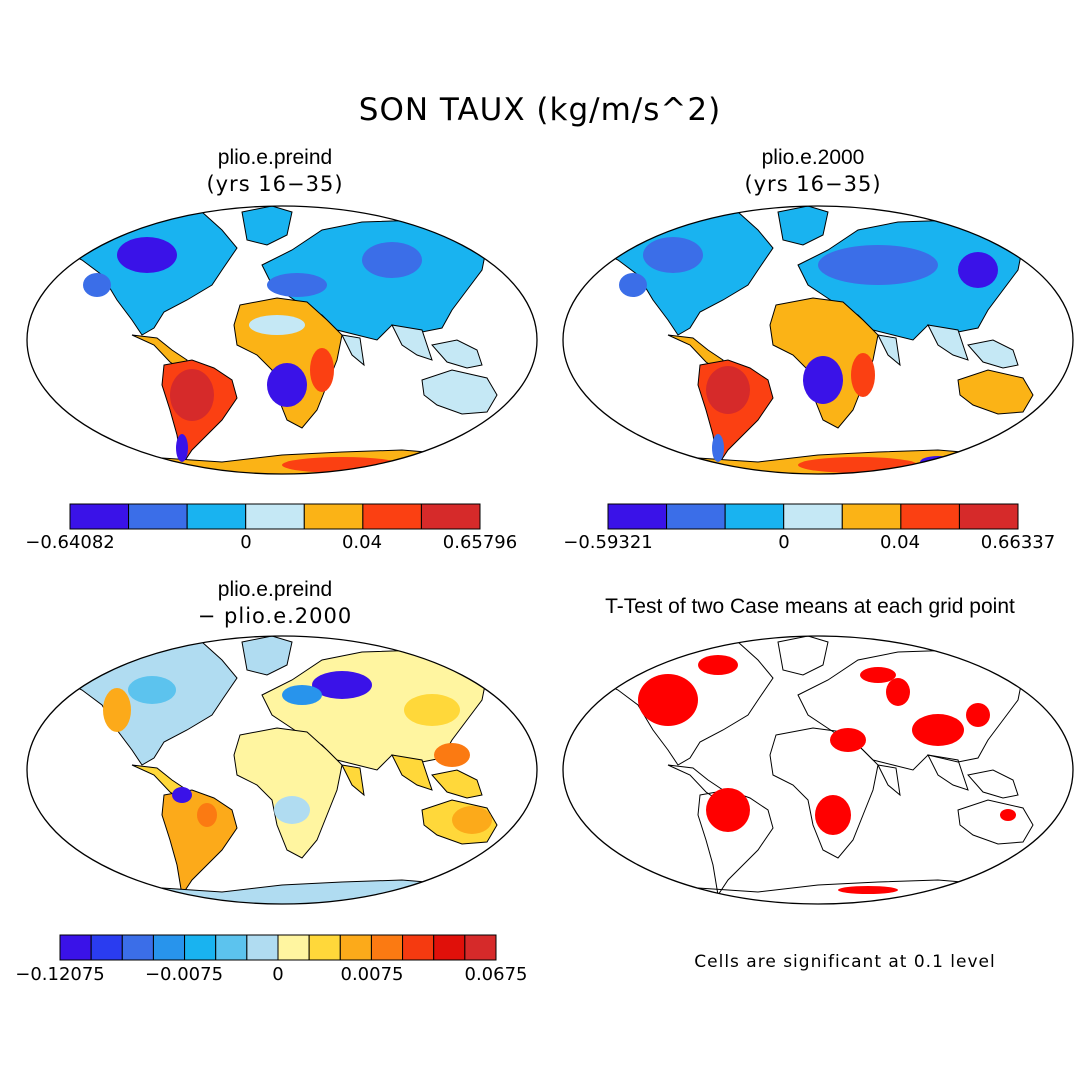 The width and height of the screenshot is (1080, 1080). I want to click on colorbar-panel2, so click(813, 516).